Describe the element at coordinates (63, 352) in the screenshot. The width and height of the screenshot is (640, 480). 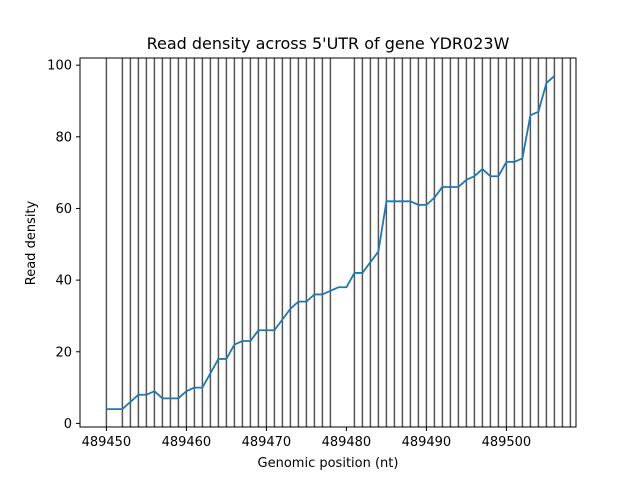
I see `y-tick-label: 20` at that location.